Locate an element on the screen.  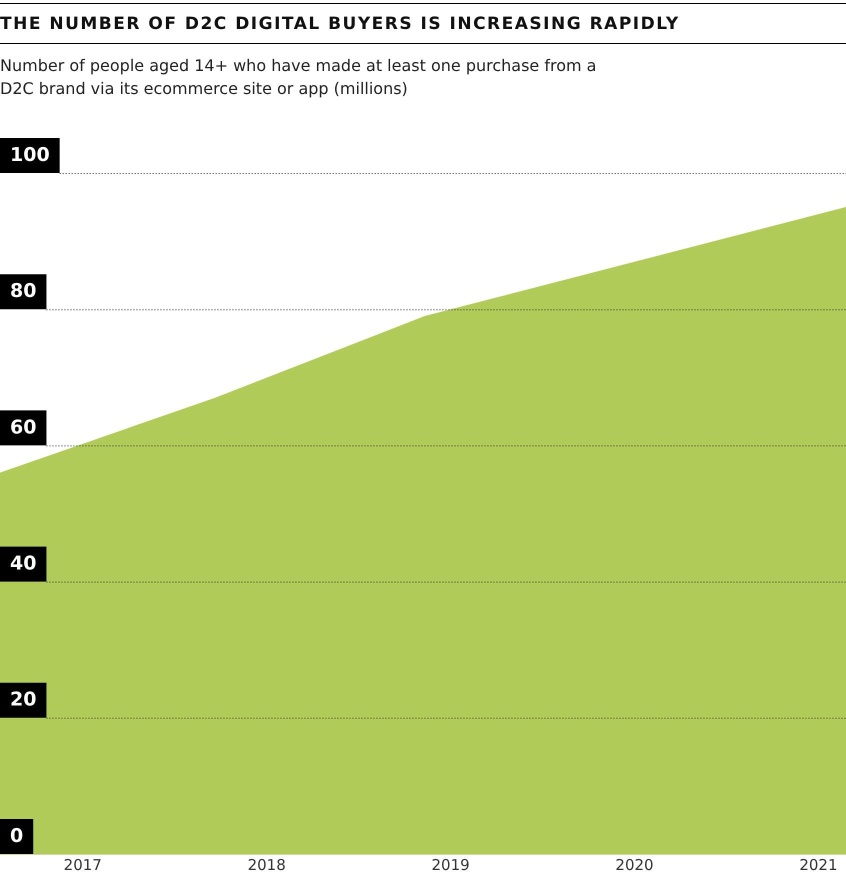
x-tick-label: 2018 is located at coordinates (267, 865).